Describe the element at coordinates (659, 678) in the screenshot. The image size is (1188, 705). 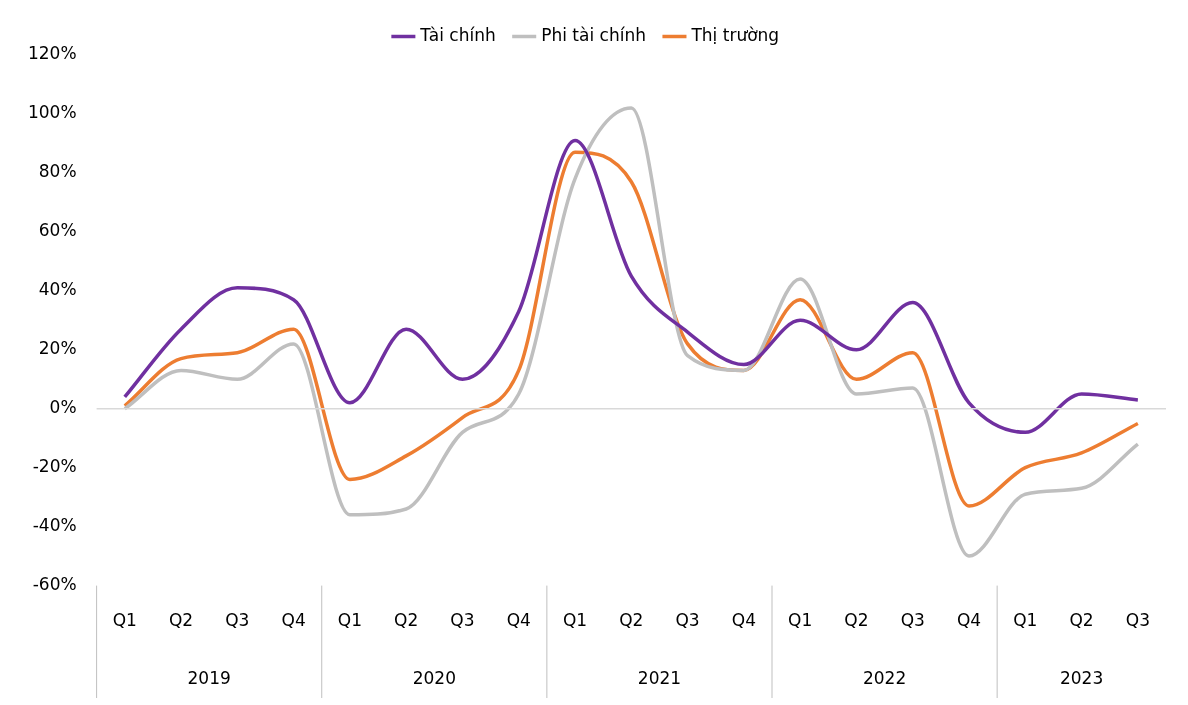
I see `text: 2021` at that location.